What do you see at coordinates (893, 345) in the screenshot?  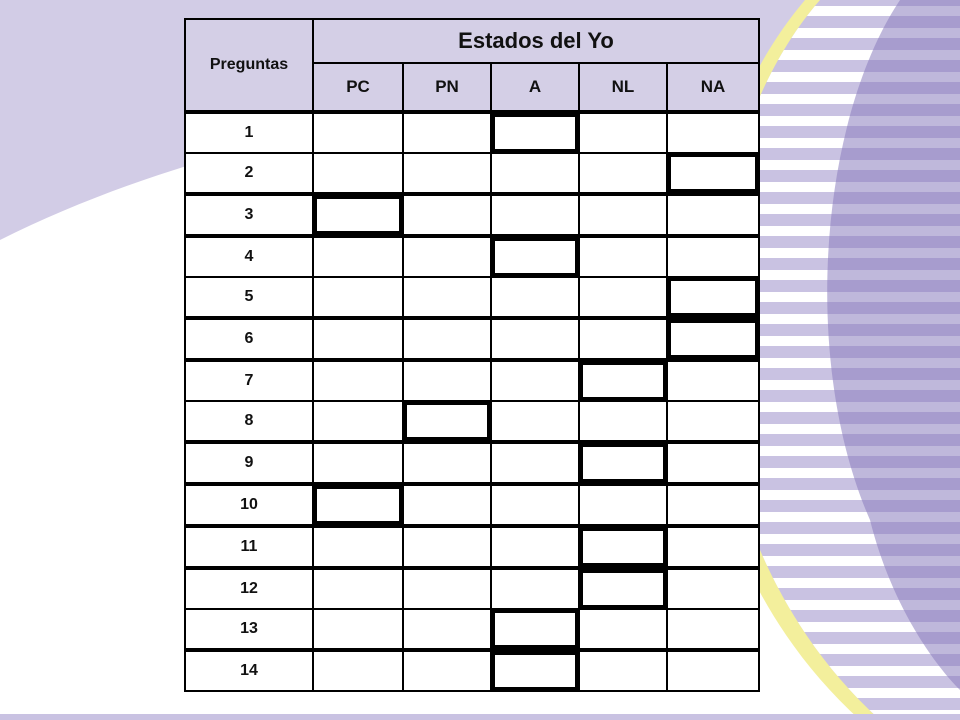 I see `right-arc-purple` at bounding box center [893, 345].